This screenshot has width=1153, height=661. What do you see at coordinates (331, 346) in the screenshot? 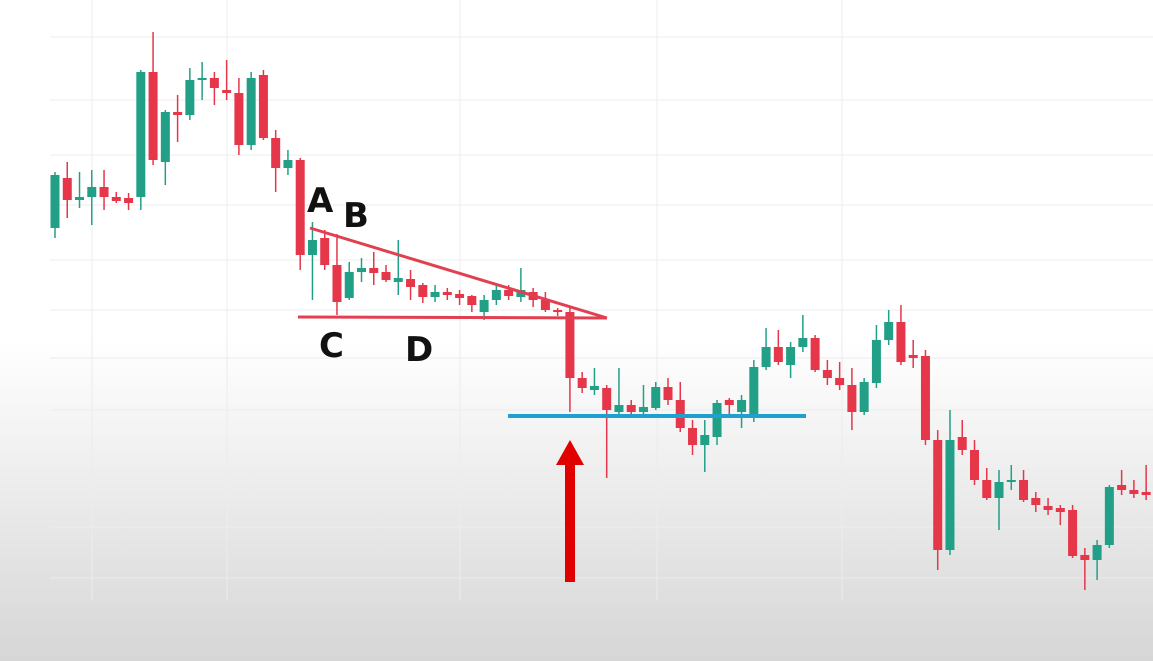
I see `label-c: C` at bounding box center [331, 346].